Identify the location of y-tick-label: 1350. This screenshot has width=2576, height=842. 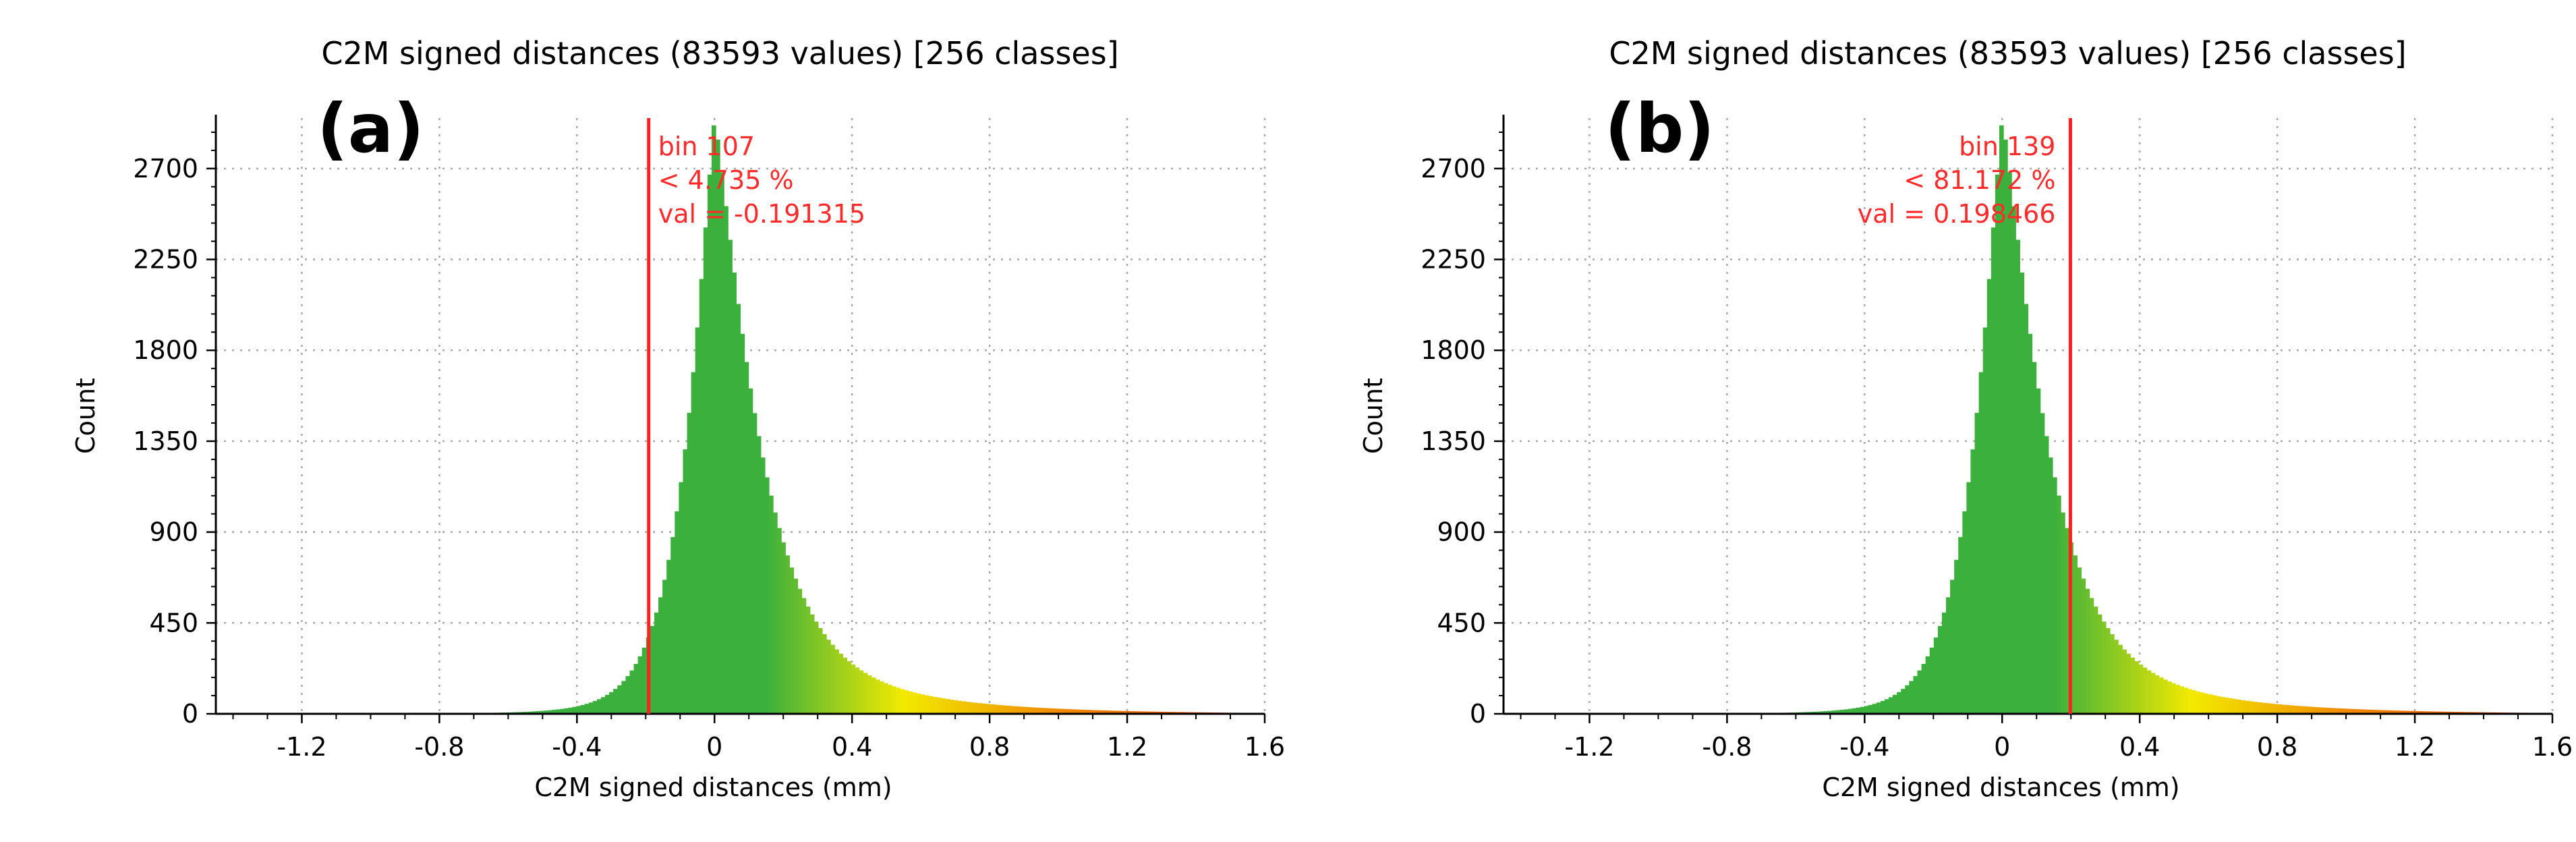
(1453, 441).